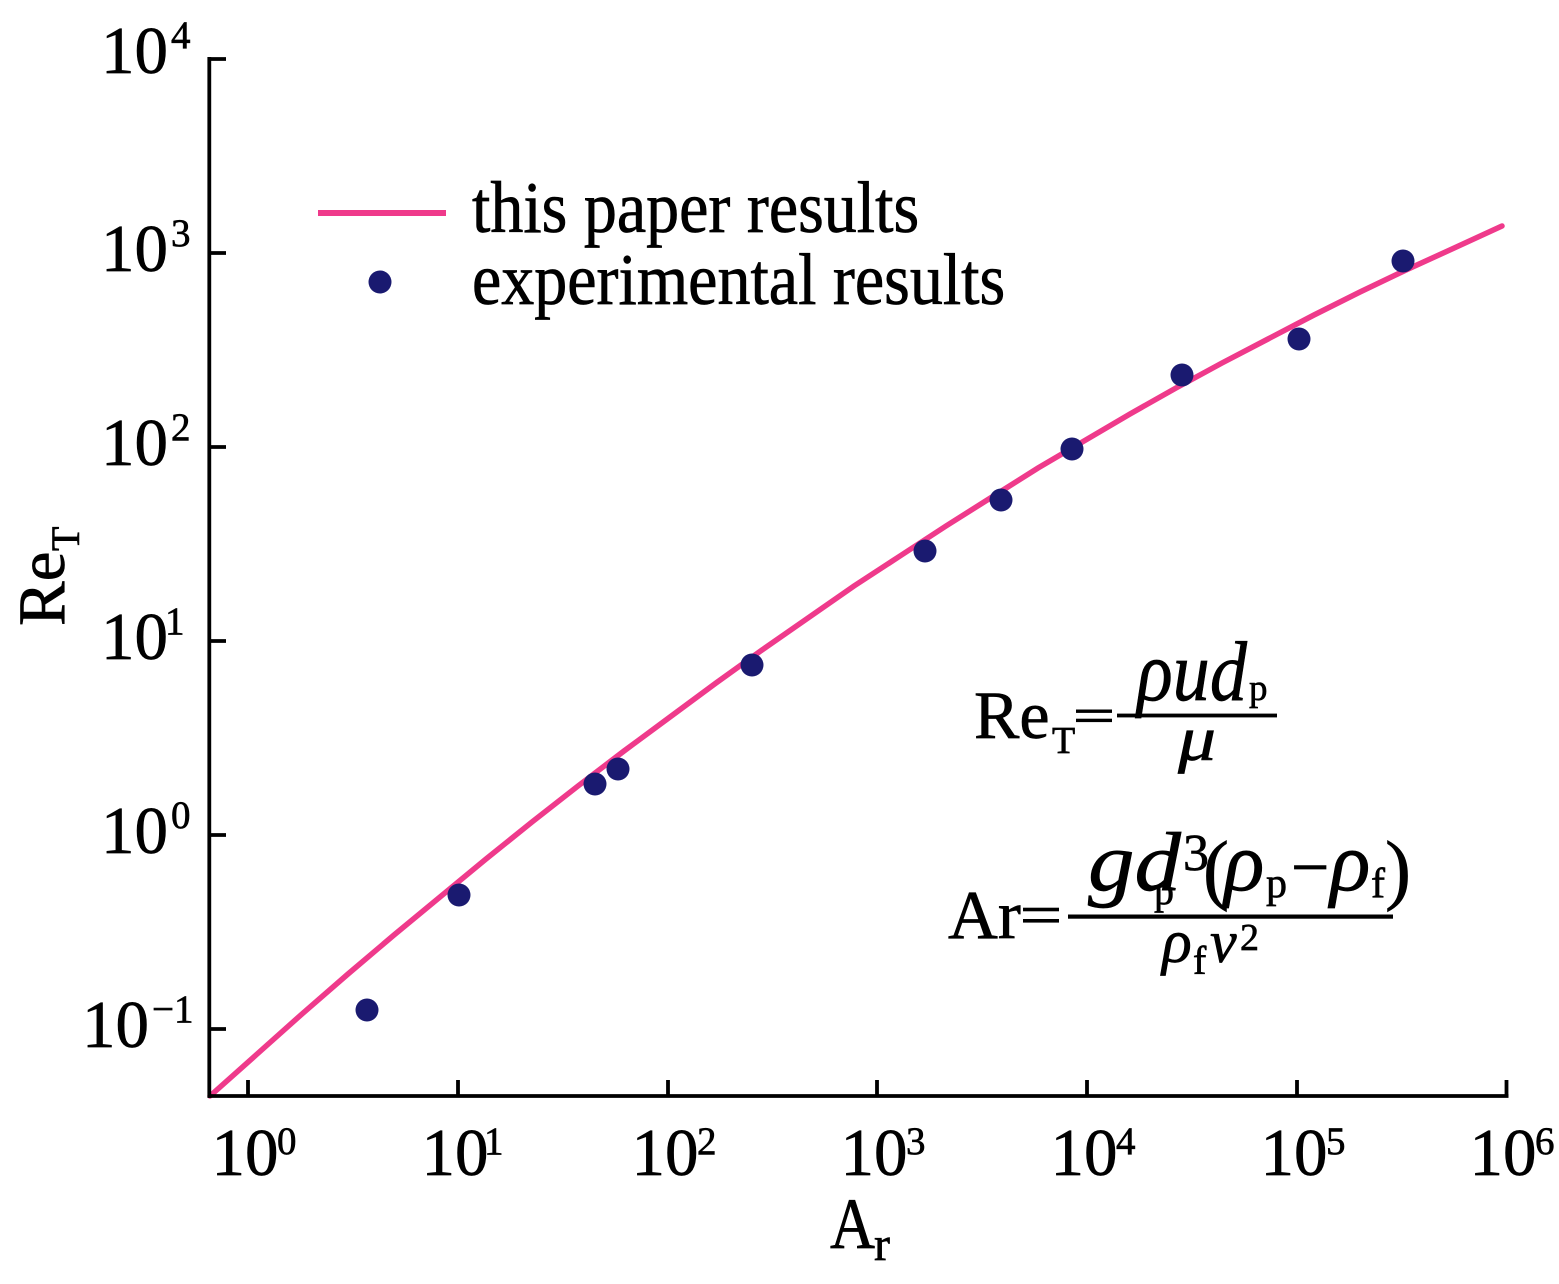  Describe the element at coordinates (1135, 862) in the screenshot. I see `svg-text: gd` at that location.